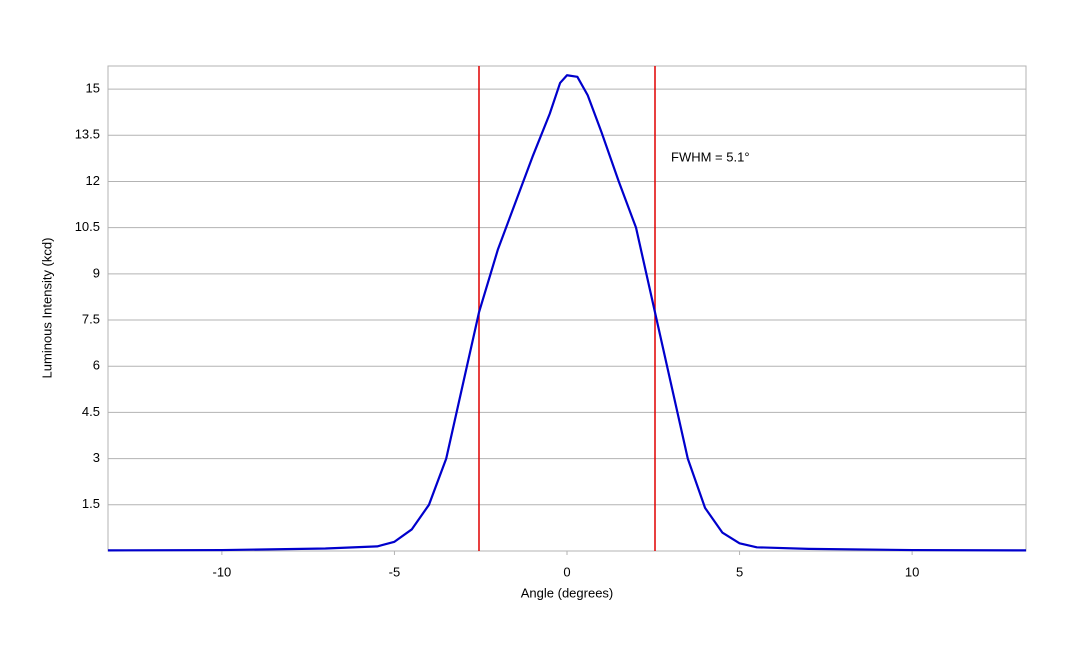 The height and width of the screenshot is (648, 1080). What do you see at coordinates (96, 272) in the screenshot?
I see `y-tick-label: 9` at bounding box center [96, 272].